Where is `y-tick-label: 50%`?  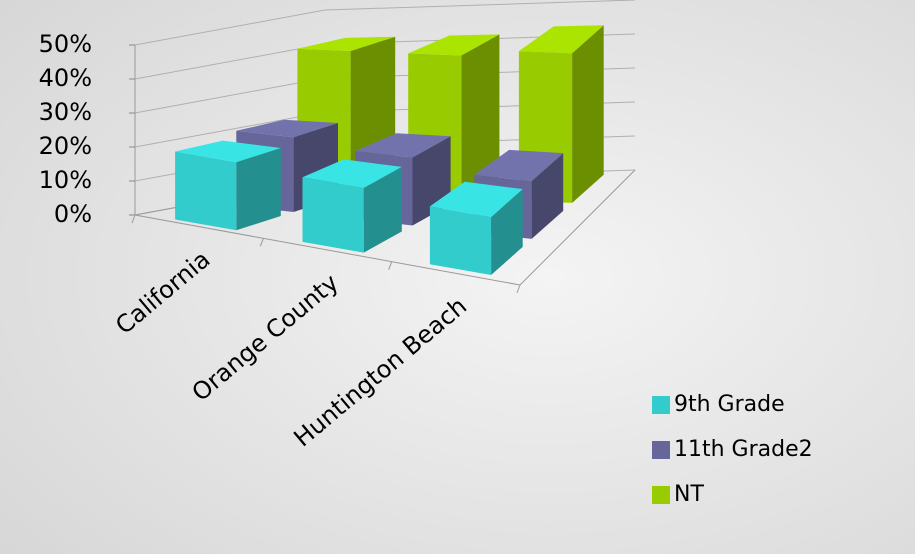 y-tick-label: 50% is located at coordinates (65, 44).